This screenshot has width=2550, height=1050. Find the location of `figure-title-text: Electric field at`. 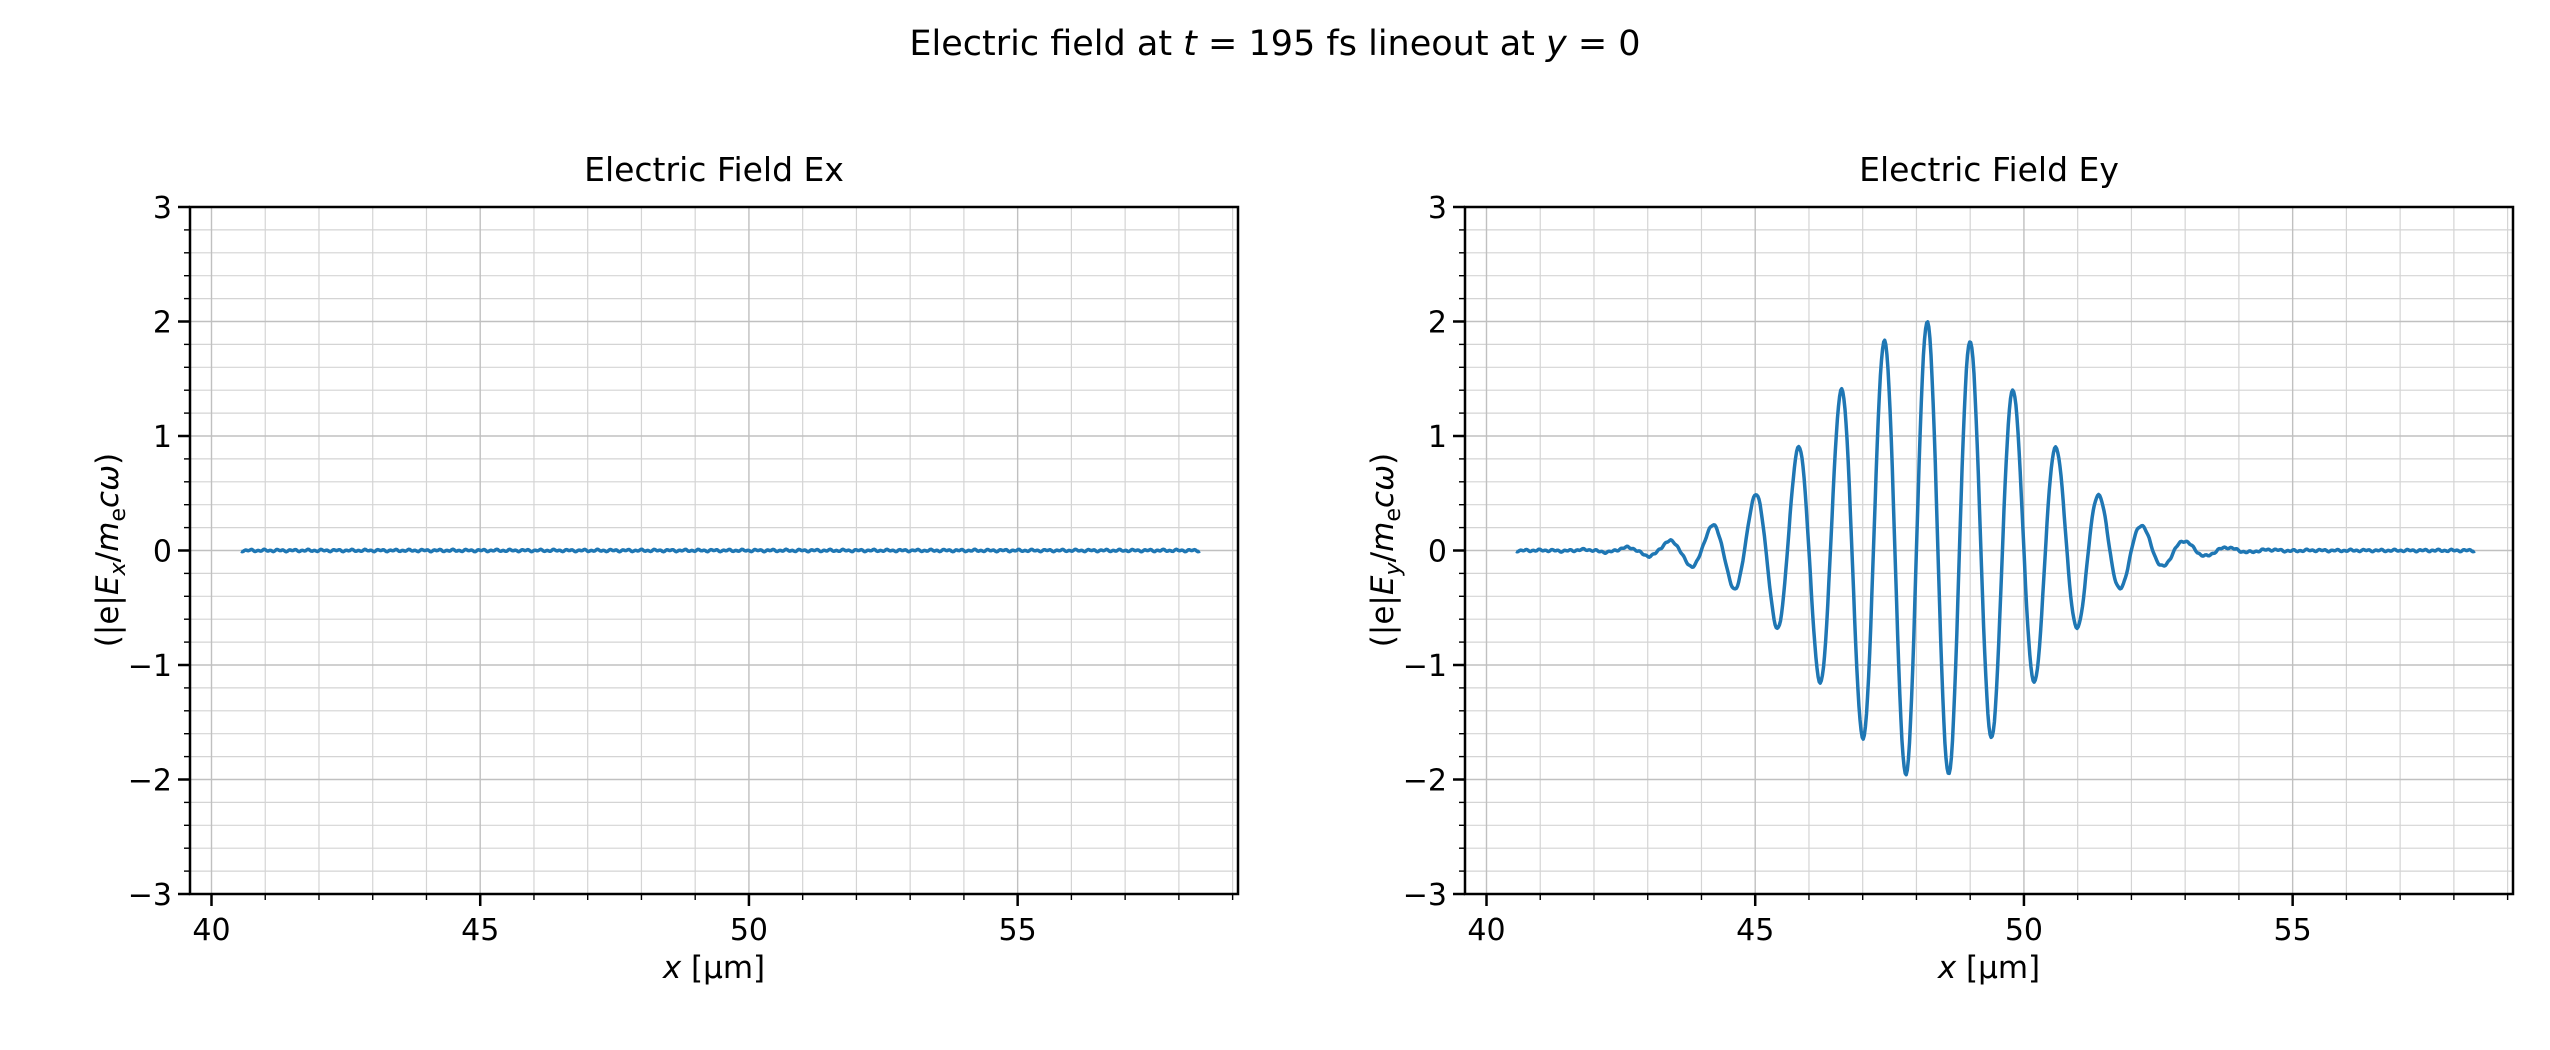

figure-title-text: Electric field at is located at coordinates (1046, 44).